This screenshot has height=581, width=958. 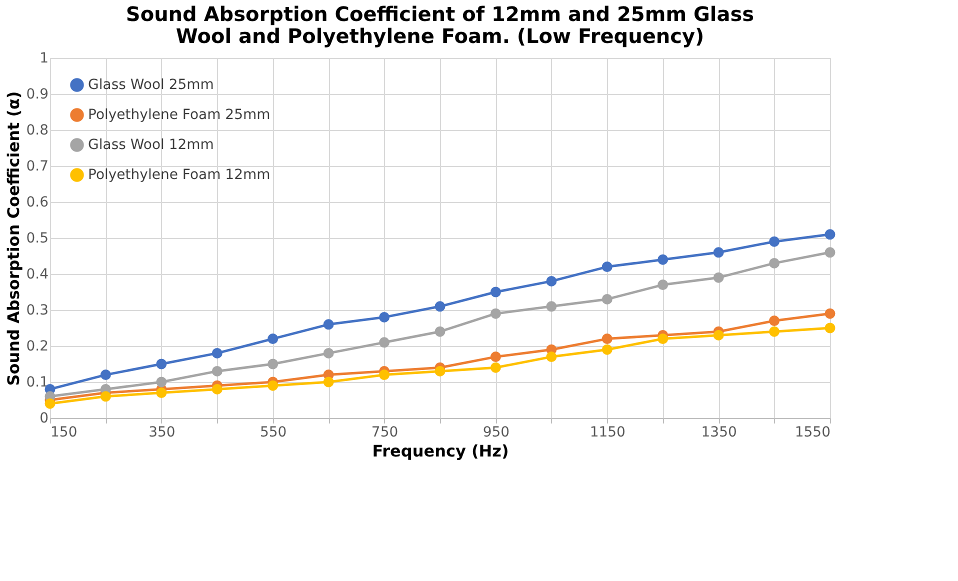 I want to click on y-tick-label: 0.4, so click(x=37, y=274).